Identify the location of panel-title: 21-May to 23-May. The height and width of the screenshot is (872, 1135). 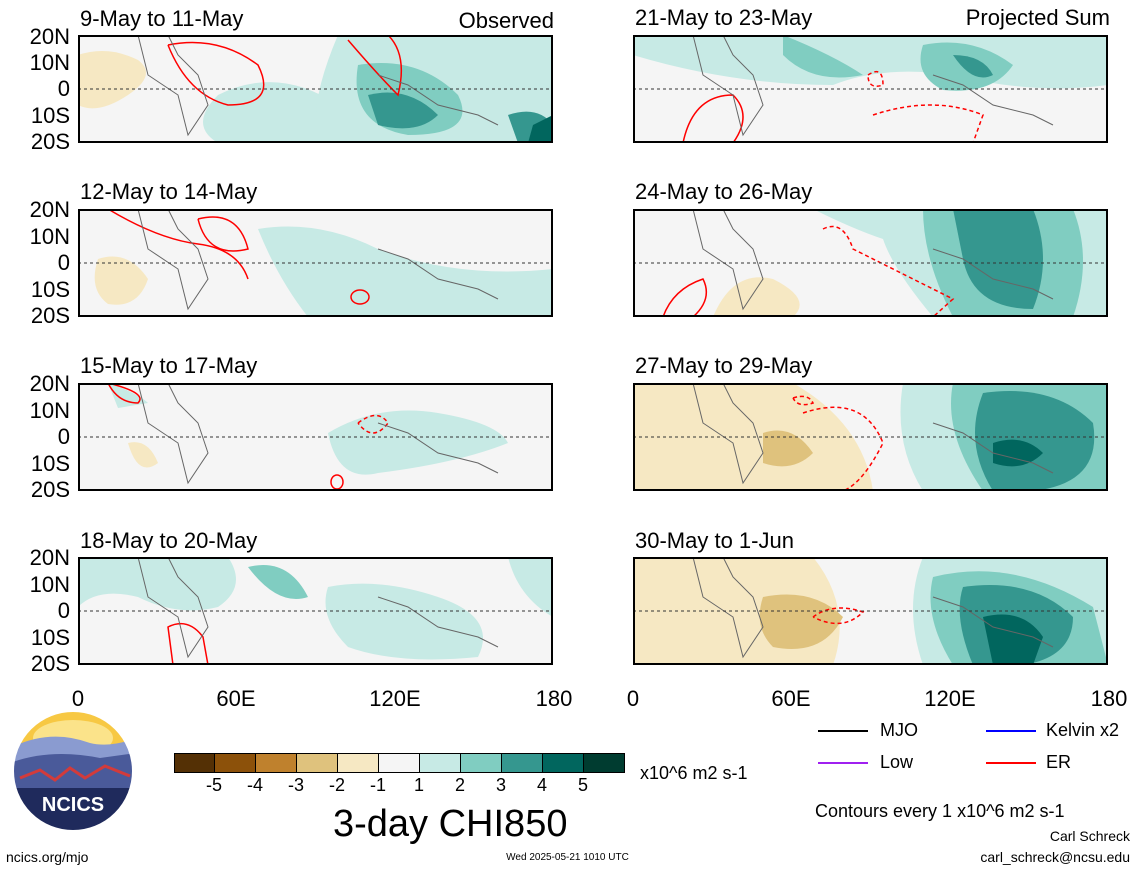
(724, 17).